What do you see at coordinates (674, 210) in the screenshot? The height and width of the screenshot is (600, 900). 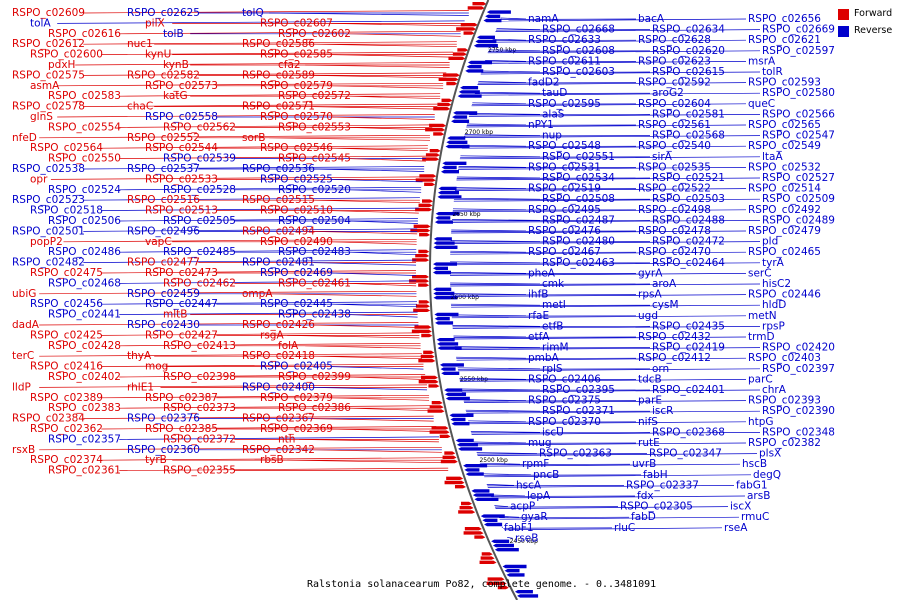 I see `gene-label-right: RSPO_c02498` at bounding box center [674, 210].